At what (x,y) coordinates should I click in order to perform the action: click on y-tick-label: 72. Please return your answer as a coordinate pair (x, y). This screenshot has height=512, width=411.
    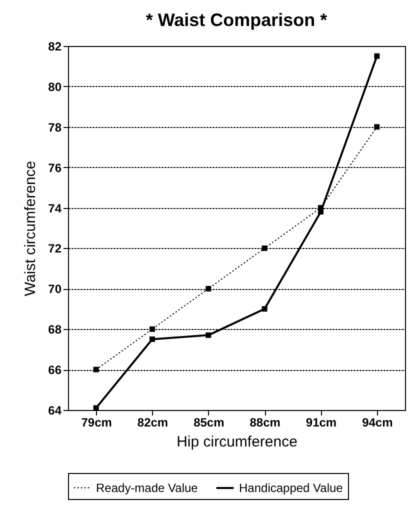
    Looking at the image, I should click on (55, 249).